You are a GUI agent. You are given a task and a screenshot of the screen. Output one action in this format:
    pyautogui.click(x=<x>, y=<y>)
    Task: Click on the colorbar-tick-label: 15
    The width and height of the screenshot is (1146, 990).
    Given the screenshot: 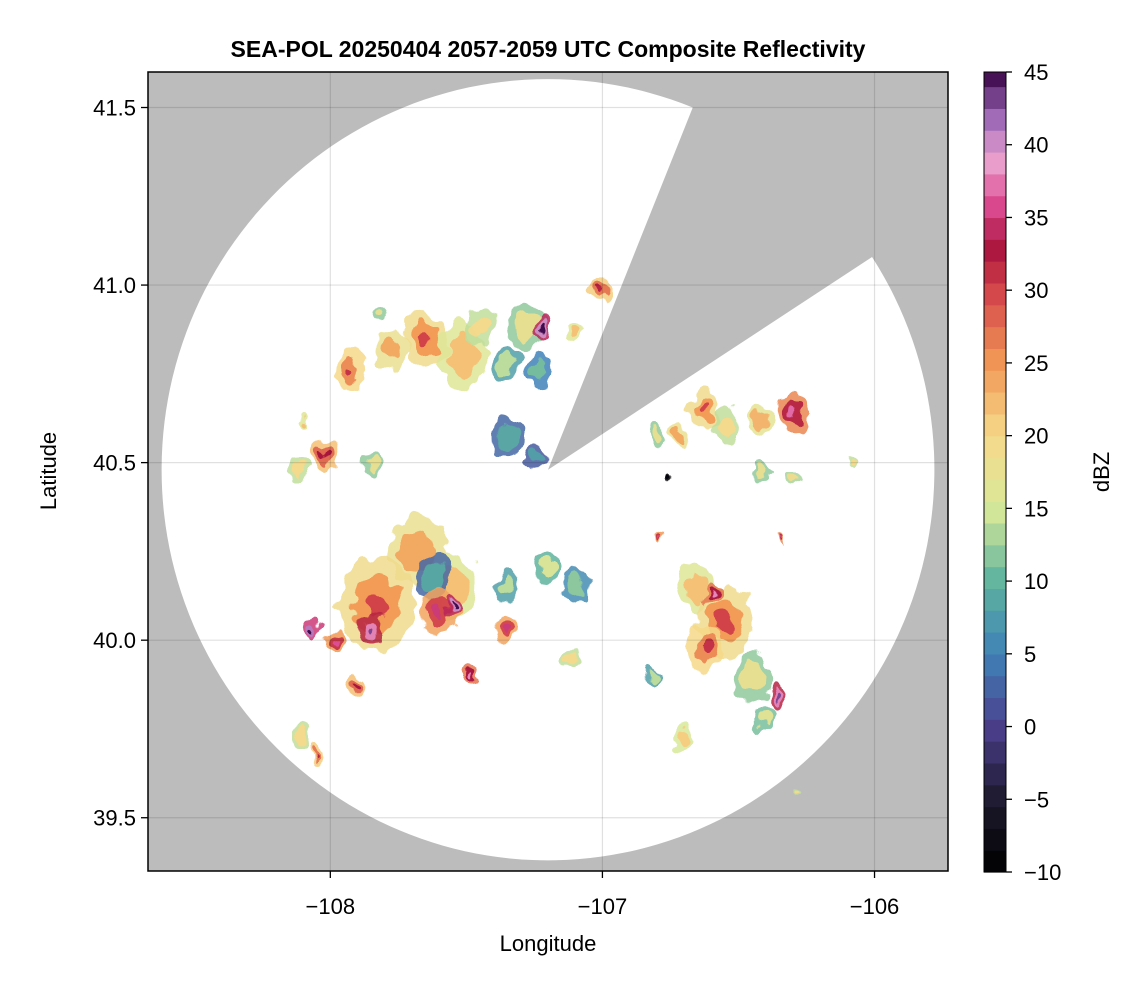 What is the action you would take?
    pyautogui.click(x=1036, y=508)
    